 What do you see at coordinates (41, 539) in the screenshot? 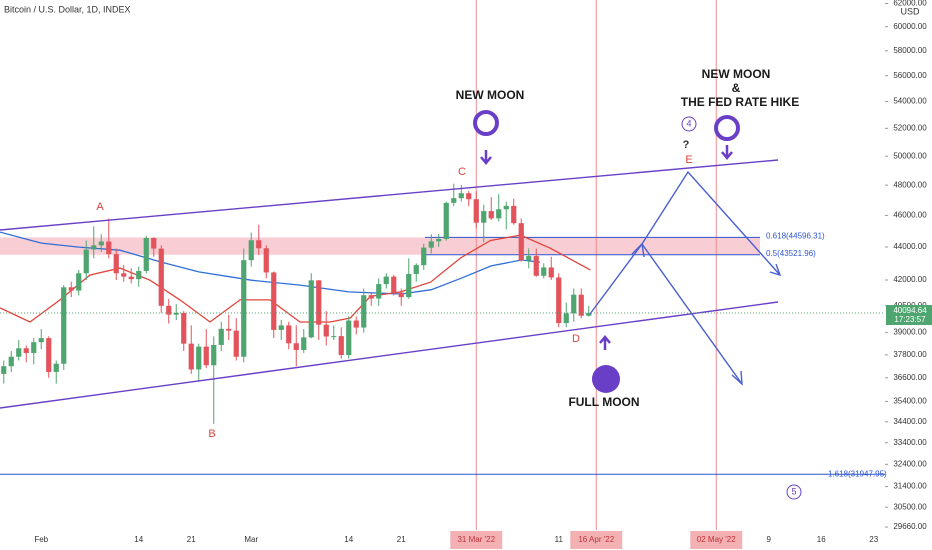
I see `x-tick-label: Feb` at bounding box center [41, 539].